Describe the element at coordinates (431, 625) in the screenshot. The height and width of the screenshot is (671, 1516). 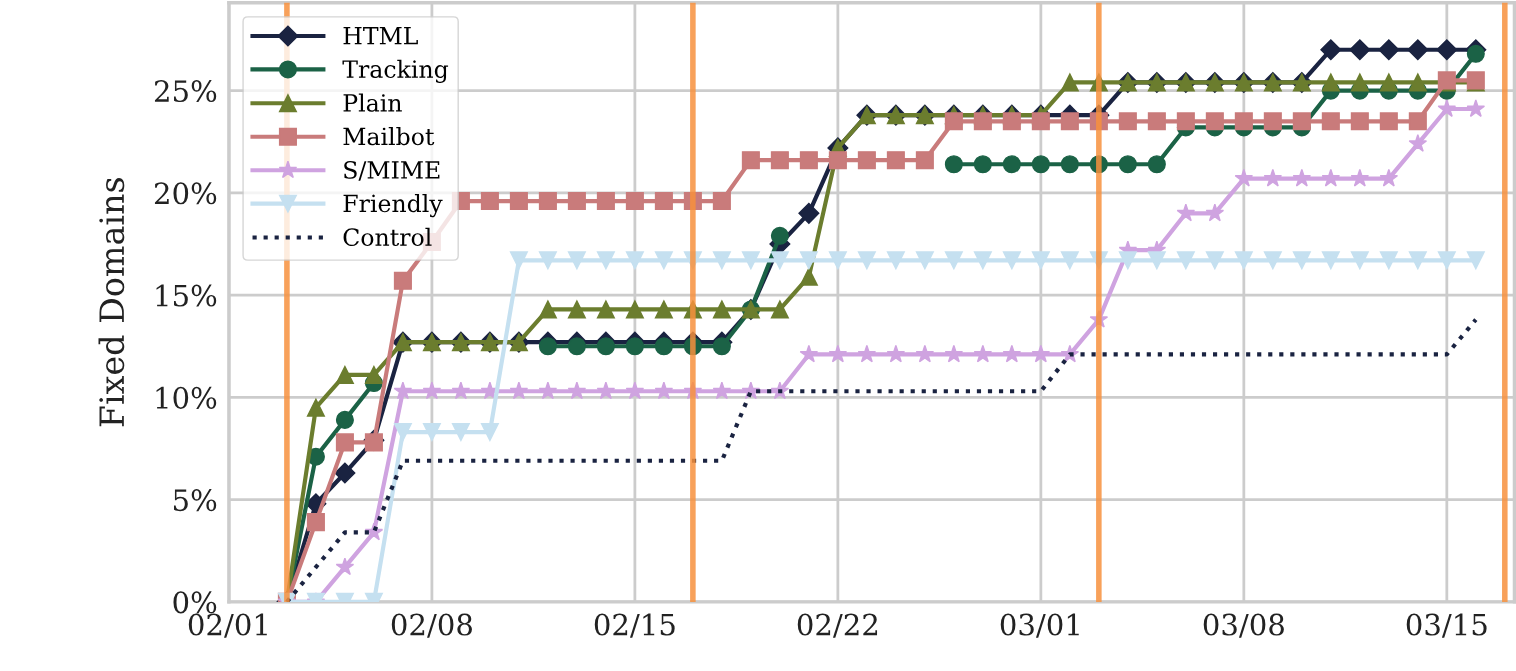
I see `x-tick-label: 02/08` at that location.